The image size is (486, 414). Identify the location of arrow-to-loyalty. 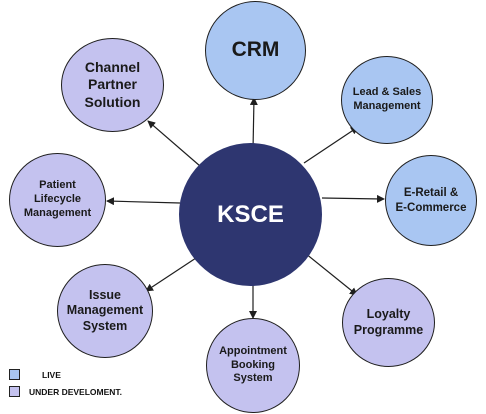
(328, 272).